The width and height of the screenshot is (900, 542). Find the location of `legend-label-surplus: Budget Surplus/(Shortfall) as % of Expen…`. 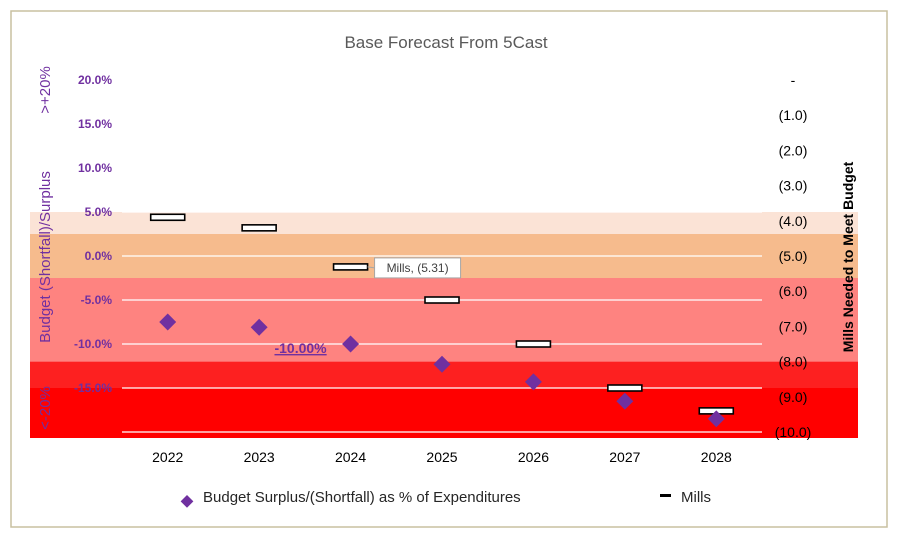

legend-label-surplus: Budget Surplus/(Shortfall) as % of Expen… is located at coordinates (362, 497).